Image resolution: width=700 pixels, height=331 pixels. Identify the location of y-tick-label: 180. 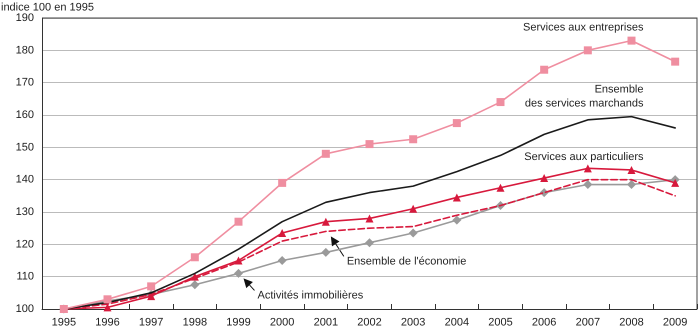
(25, 50).